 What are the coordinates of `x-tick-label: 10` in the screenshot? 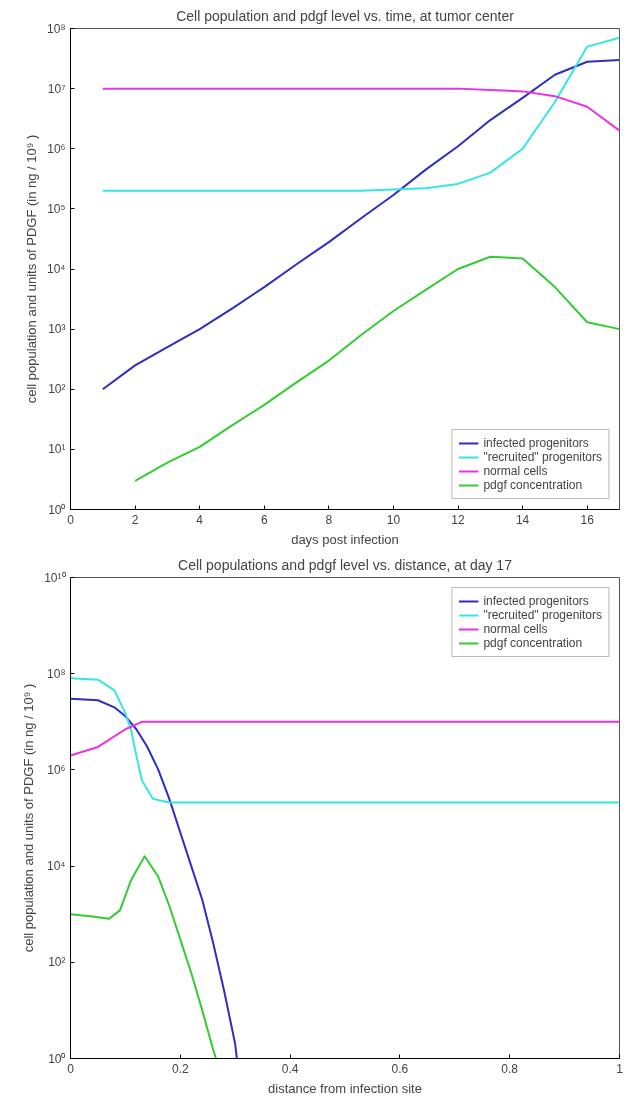 It's located at (393, 519).